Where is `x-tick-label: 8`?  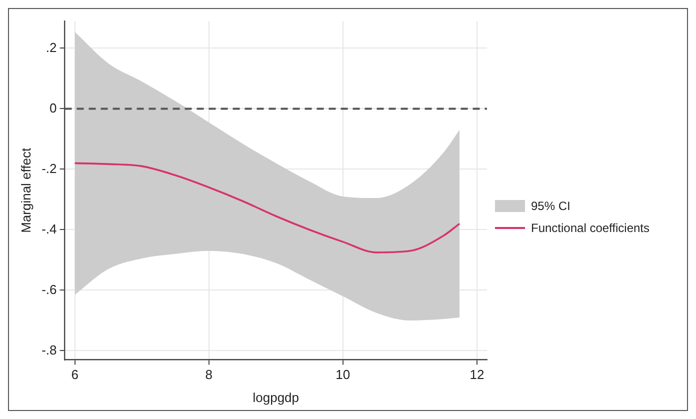
x-tick-label: 8 is located at coordinates (208, 374).